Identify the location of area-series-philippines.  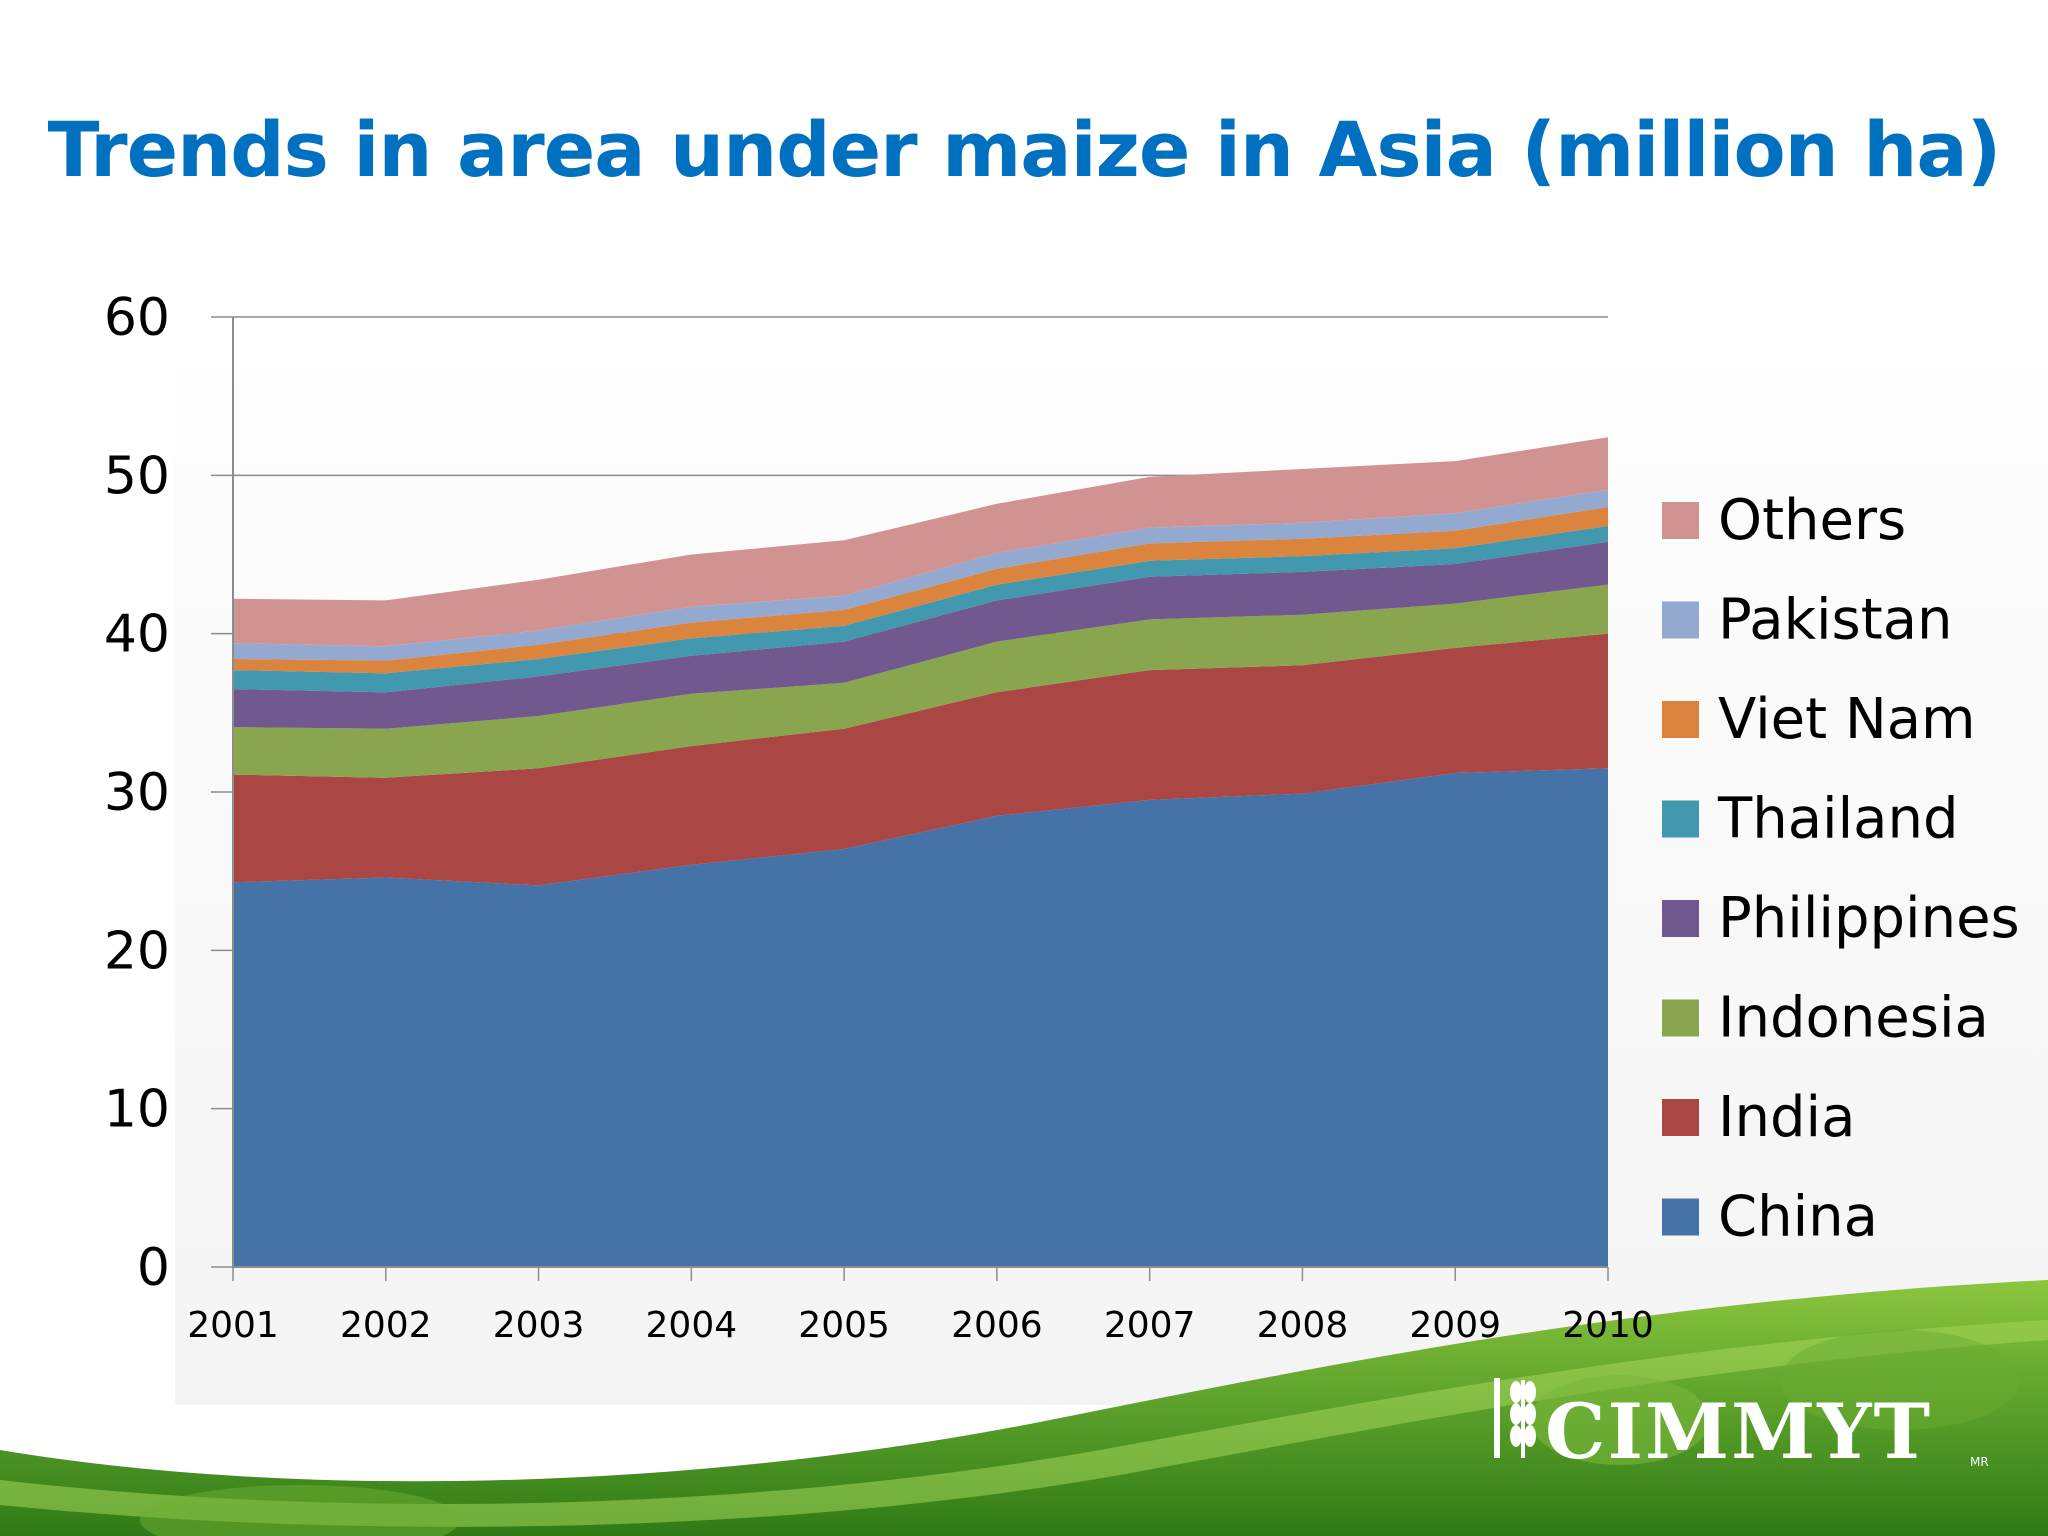
(920, 635).